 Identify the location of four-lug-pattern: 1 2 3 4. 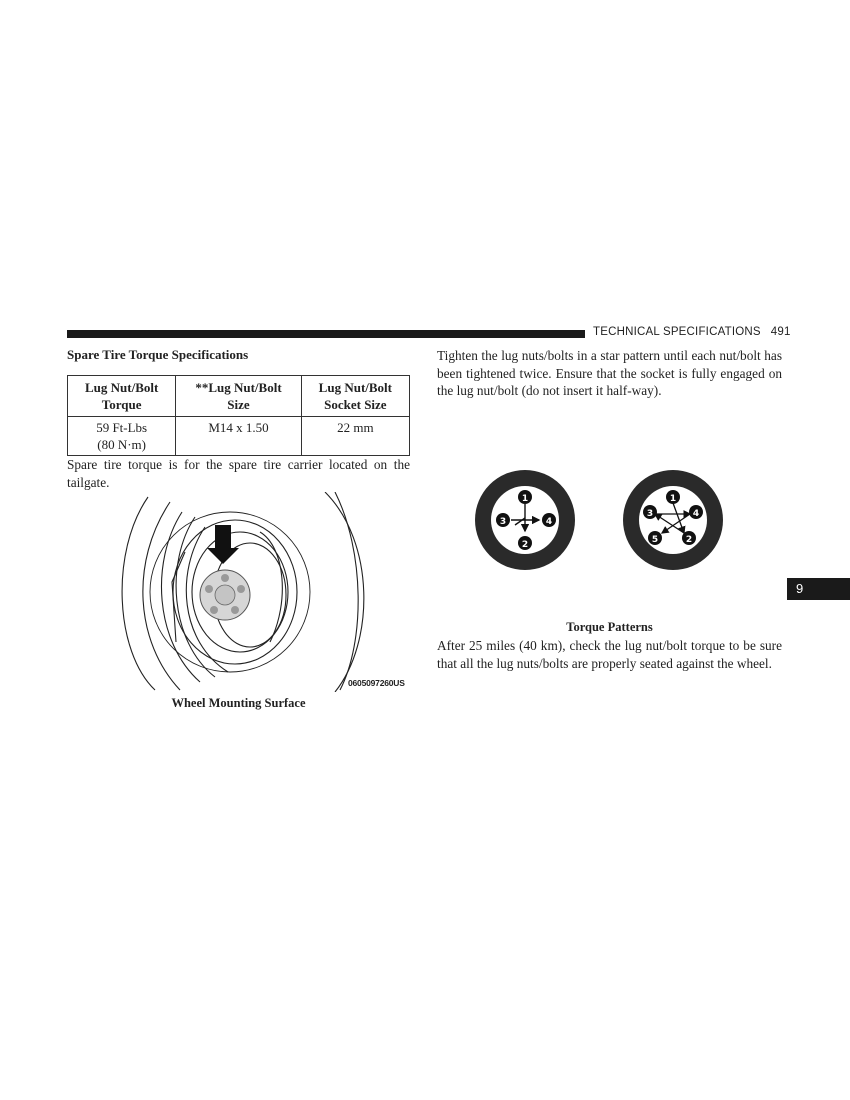
(525, 520).